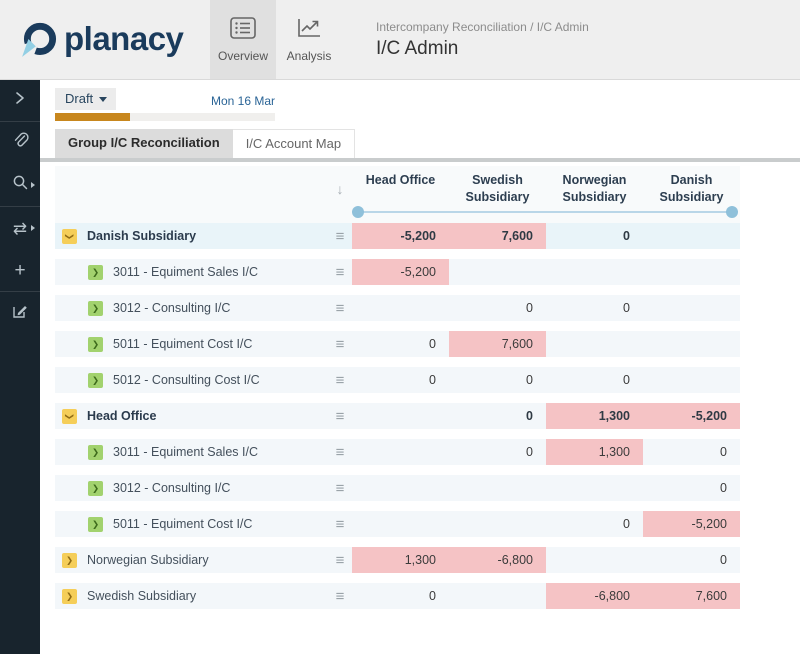 The height and width of the screenshot is (654, 800). I want to click on sidebar-item-add: +, so click(20, 270).